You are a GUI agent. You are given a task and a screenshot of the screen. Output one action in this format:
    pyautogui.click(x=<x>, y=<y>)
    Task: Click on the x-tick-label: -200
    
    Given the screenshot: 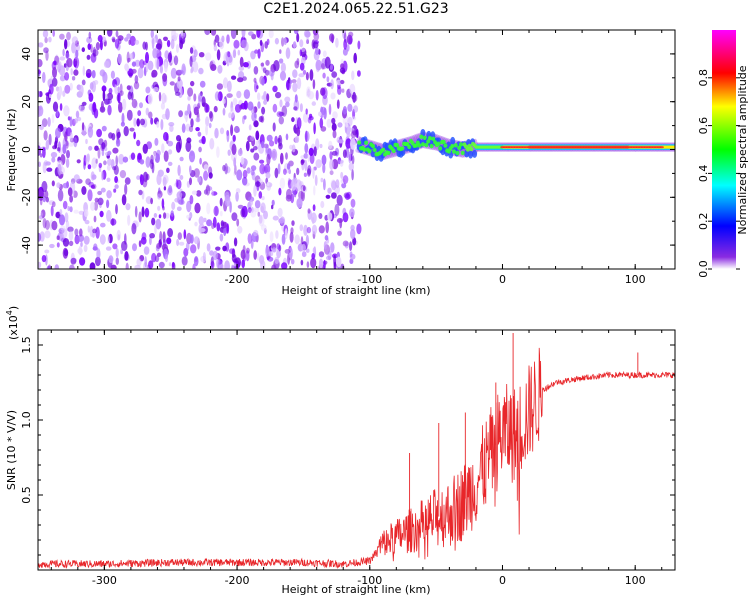 What is the action you would take?
    pyautogui.click(x=237, y=279)
    